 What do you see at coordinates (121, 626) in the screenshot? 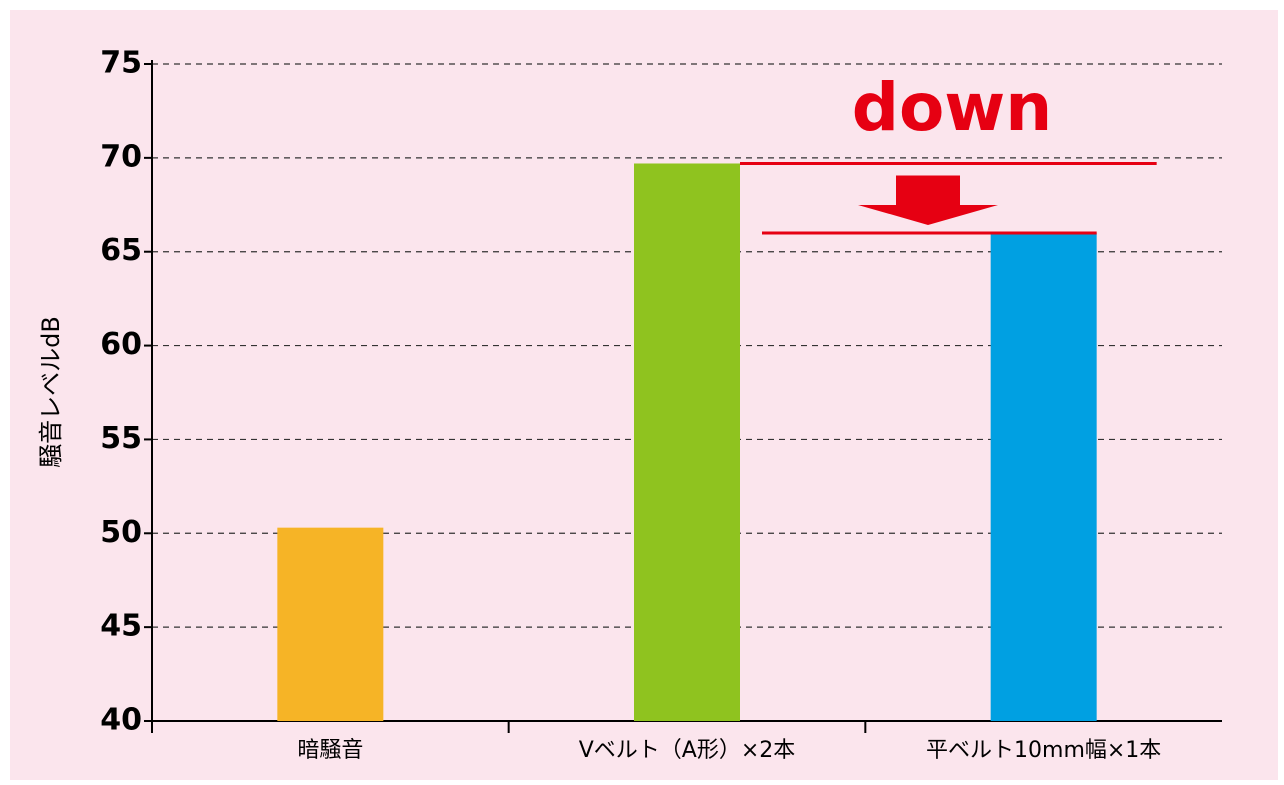
I see `y-tick-label: 45` at bounding box center [121, 626].